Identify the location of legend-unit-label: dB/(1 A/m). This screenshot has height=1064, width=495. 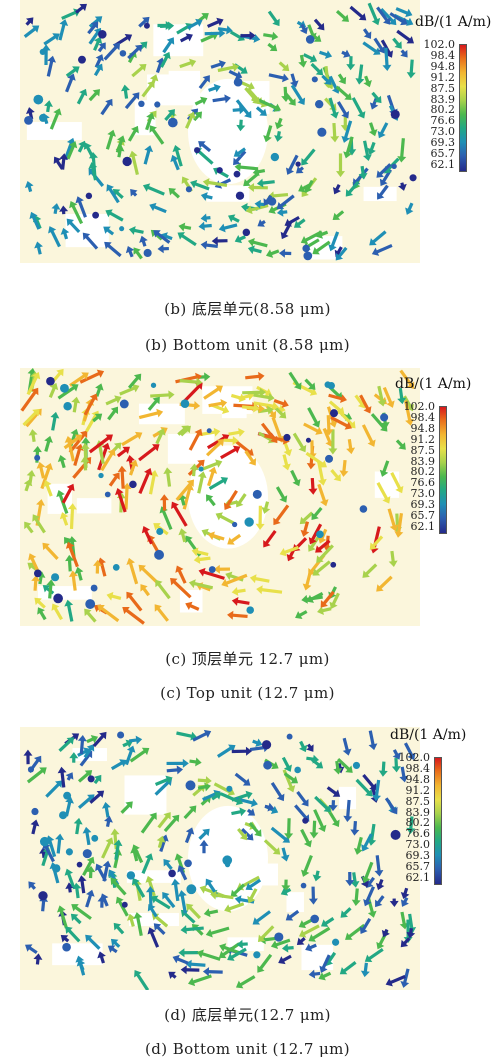
(428, 735).